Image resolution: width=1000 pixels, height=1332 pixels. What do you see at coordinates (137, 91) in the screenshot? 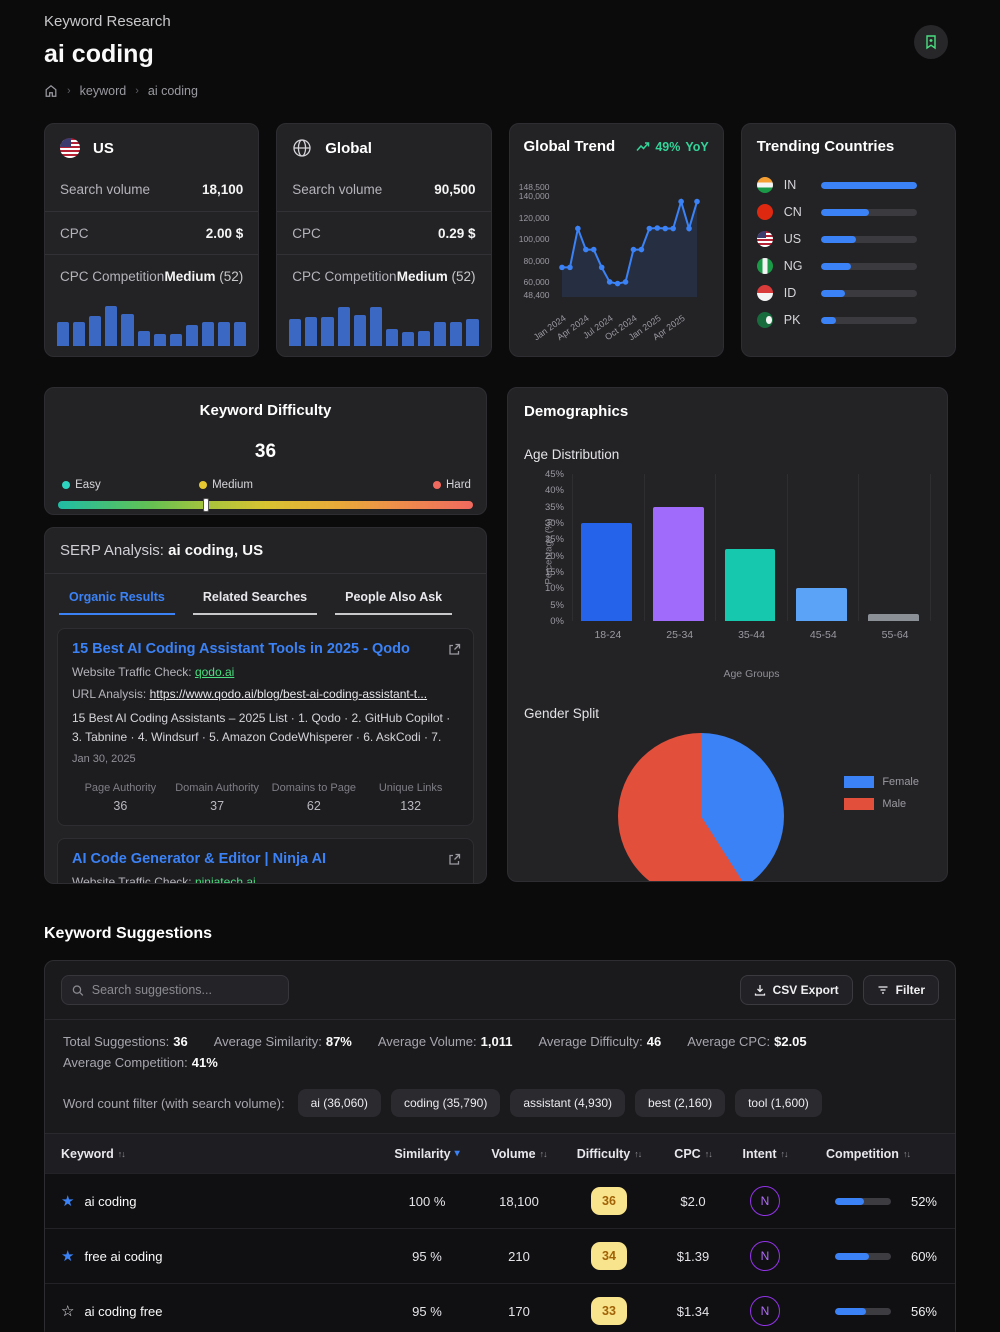
I see `chevron-right-icon: ›` at bounding box center [137, 91].